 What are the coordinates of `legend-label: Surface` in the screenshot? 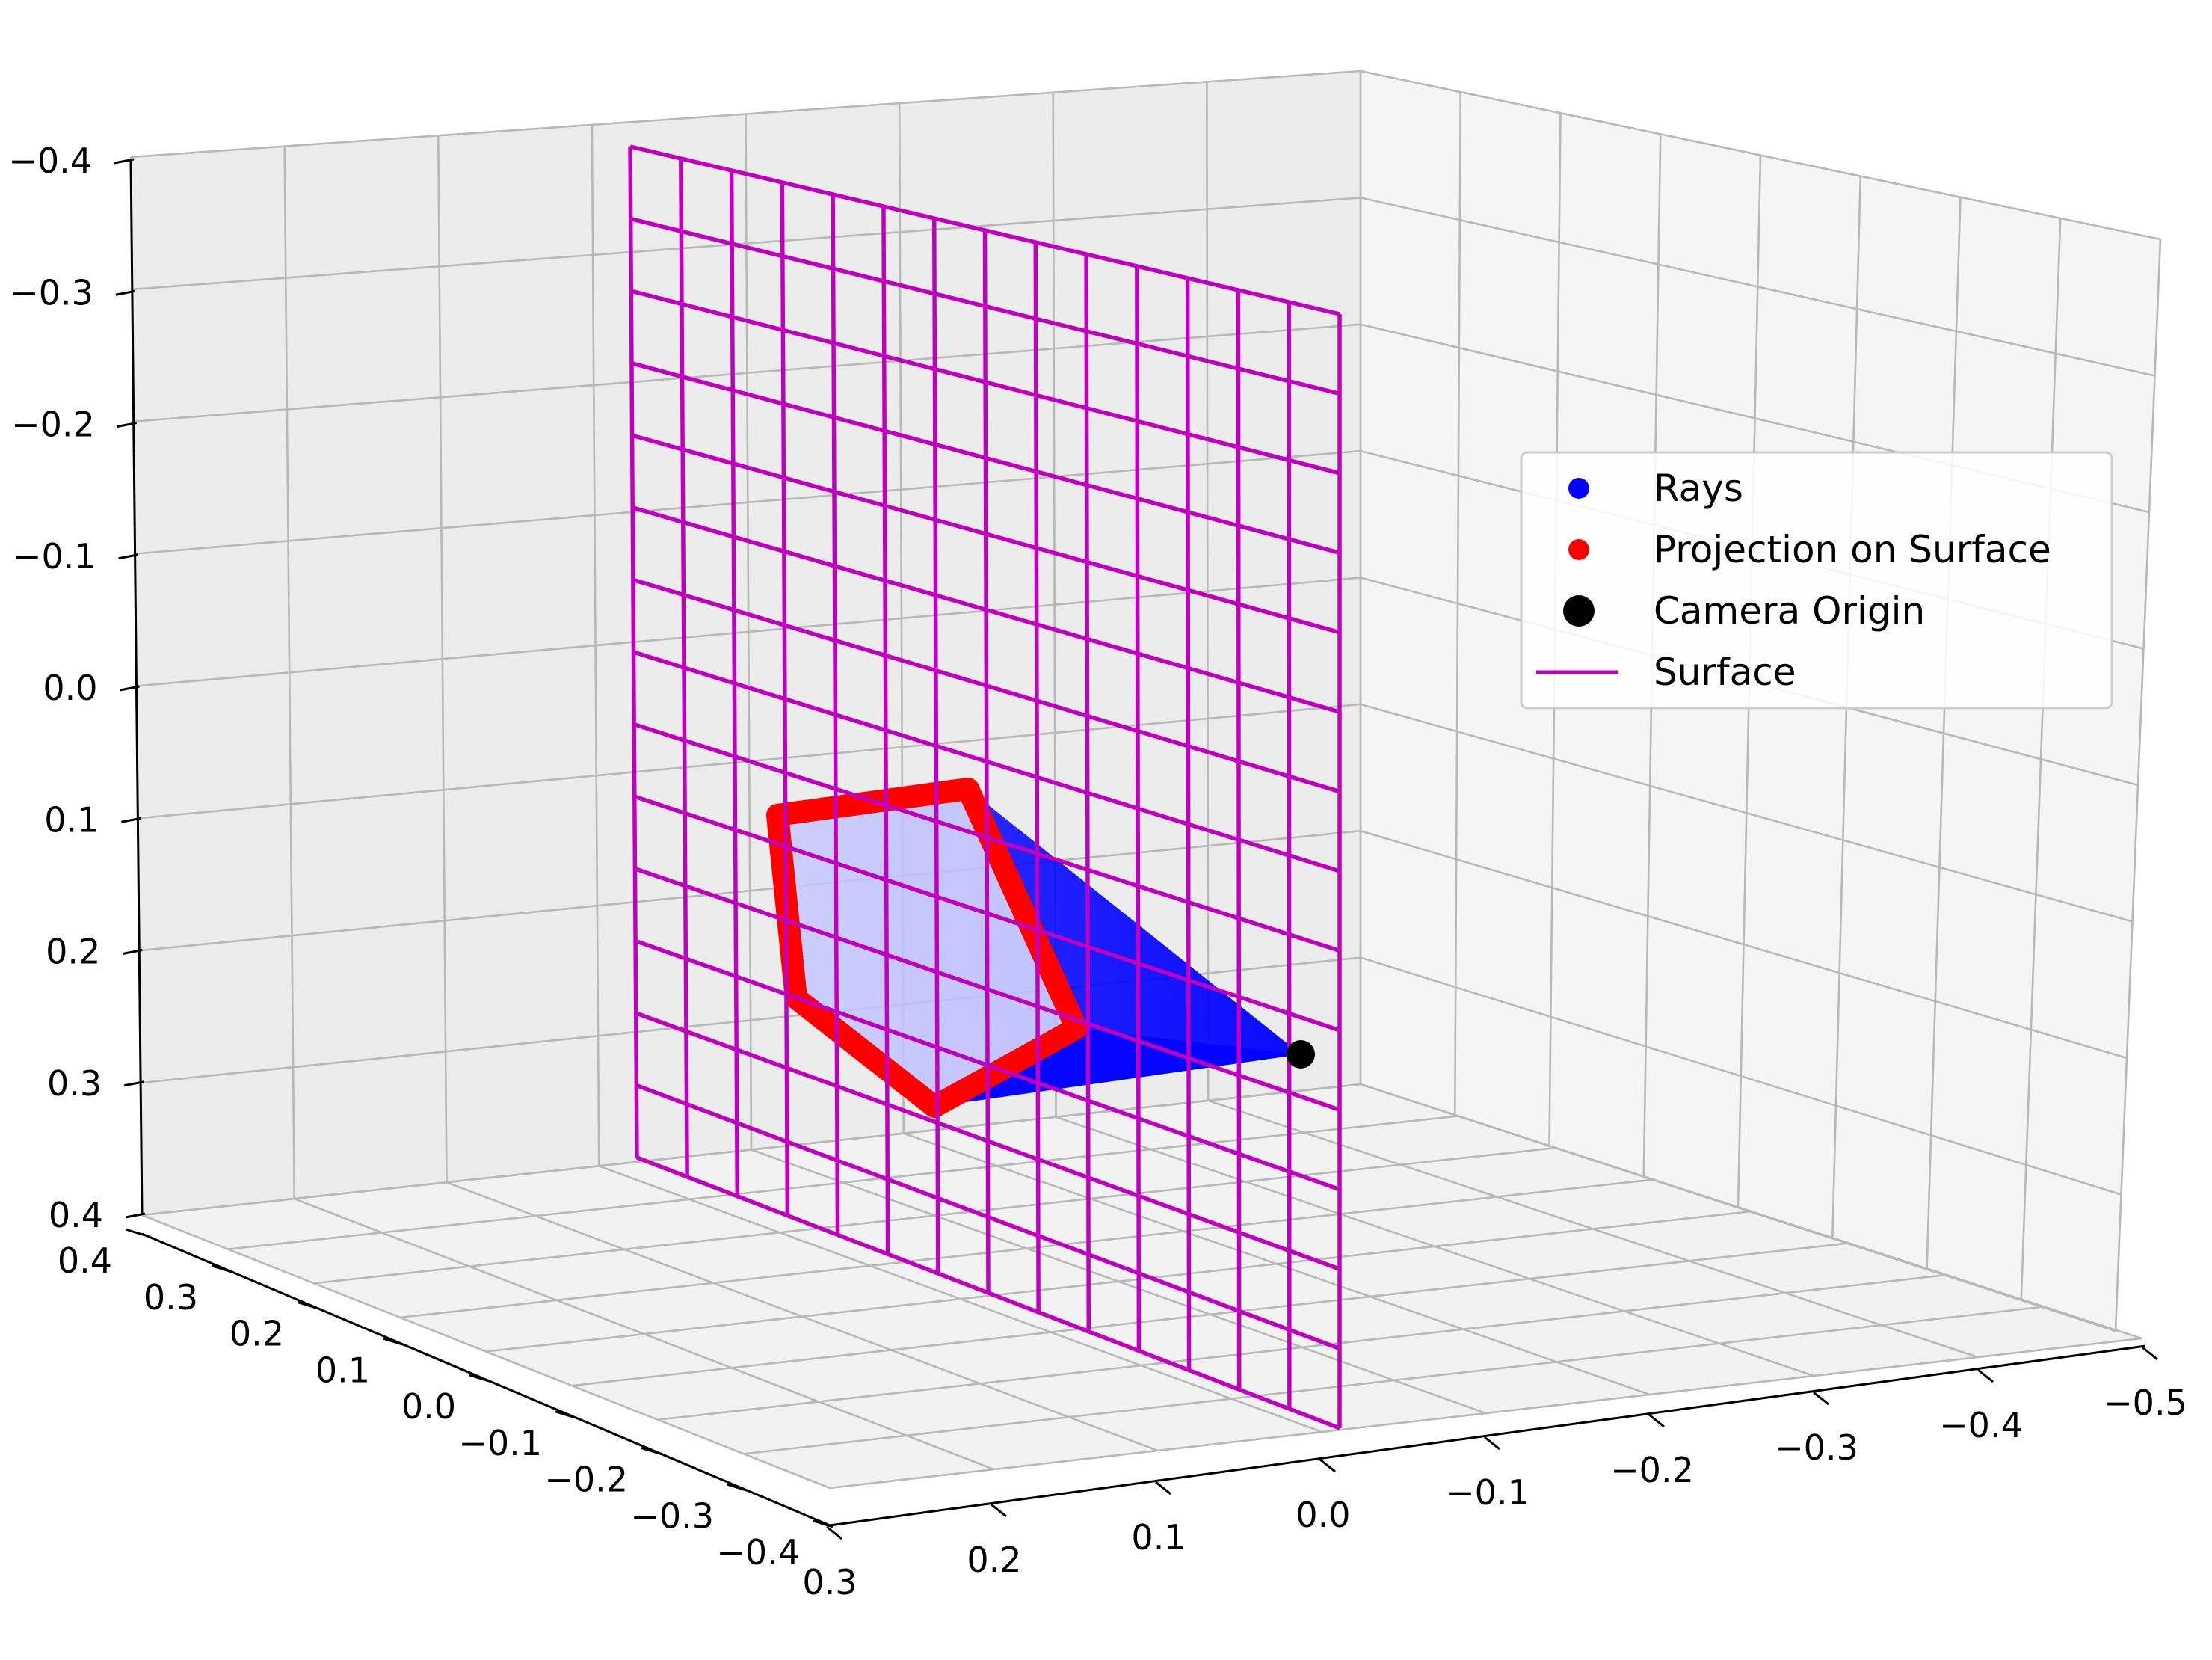 It's located at (1725, 672).